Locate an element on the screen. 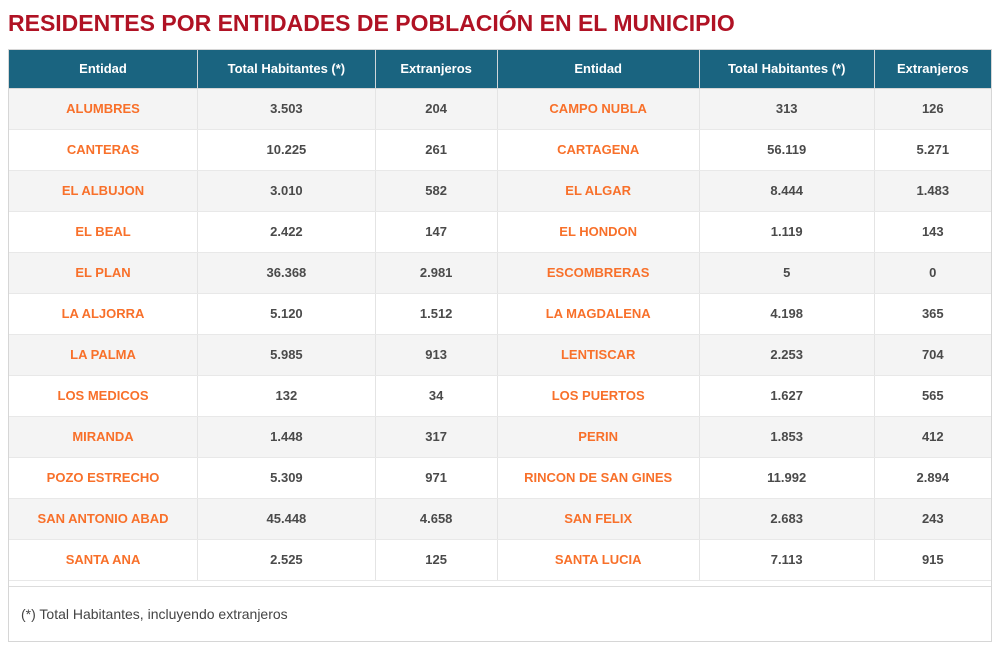 The image size is (1000, 647). total-habitantes-cell: 3.503 is located at coordinates (286, 109).